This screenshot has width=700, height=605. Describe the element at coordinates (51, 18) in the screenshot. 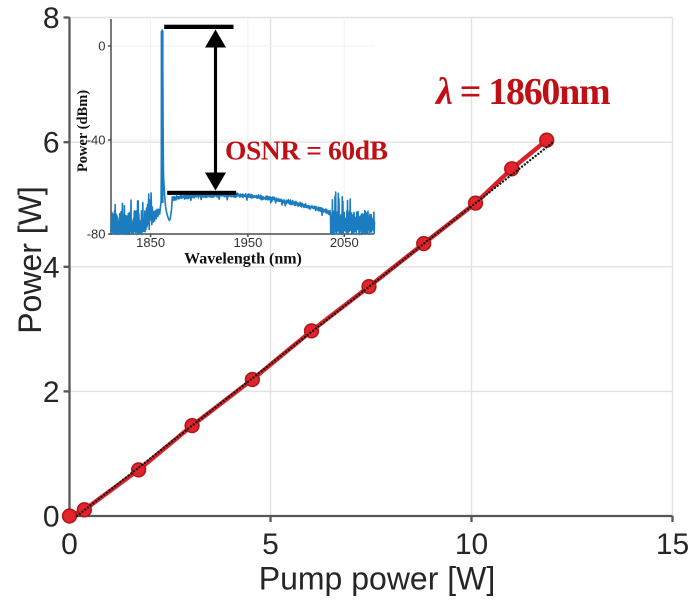

I see `svg-text: 8` at that location.